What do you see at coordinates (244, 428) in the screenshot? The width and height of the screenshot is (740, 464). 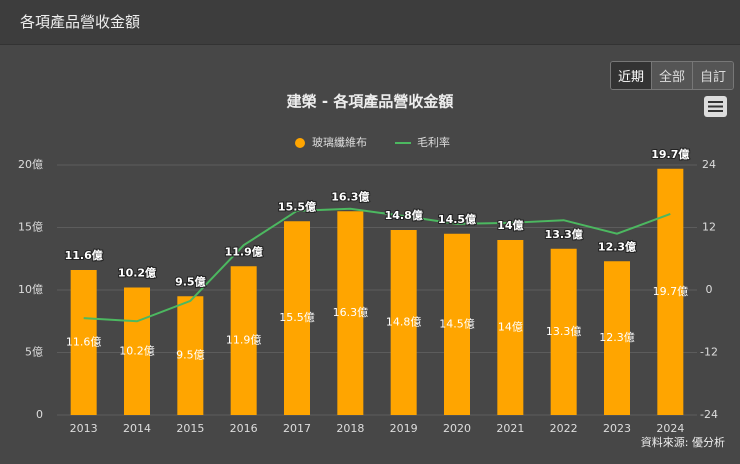 I see `x-tick-label: 2016` at bounding box center [244, 428].